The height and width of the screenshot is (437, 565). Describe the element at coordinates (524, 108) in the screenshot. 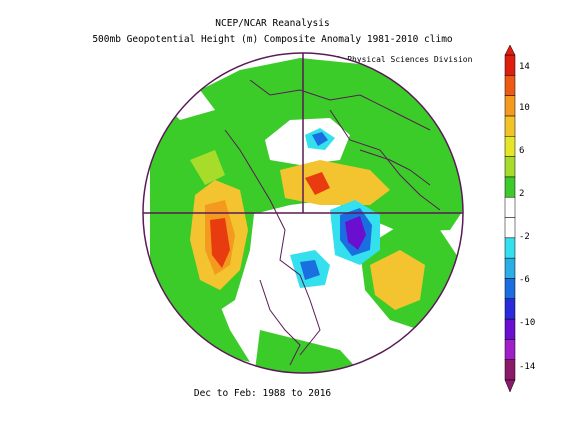

I see `colorbar-tick: 10` at that location.